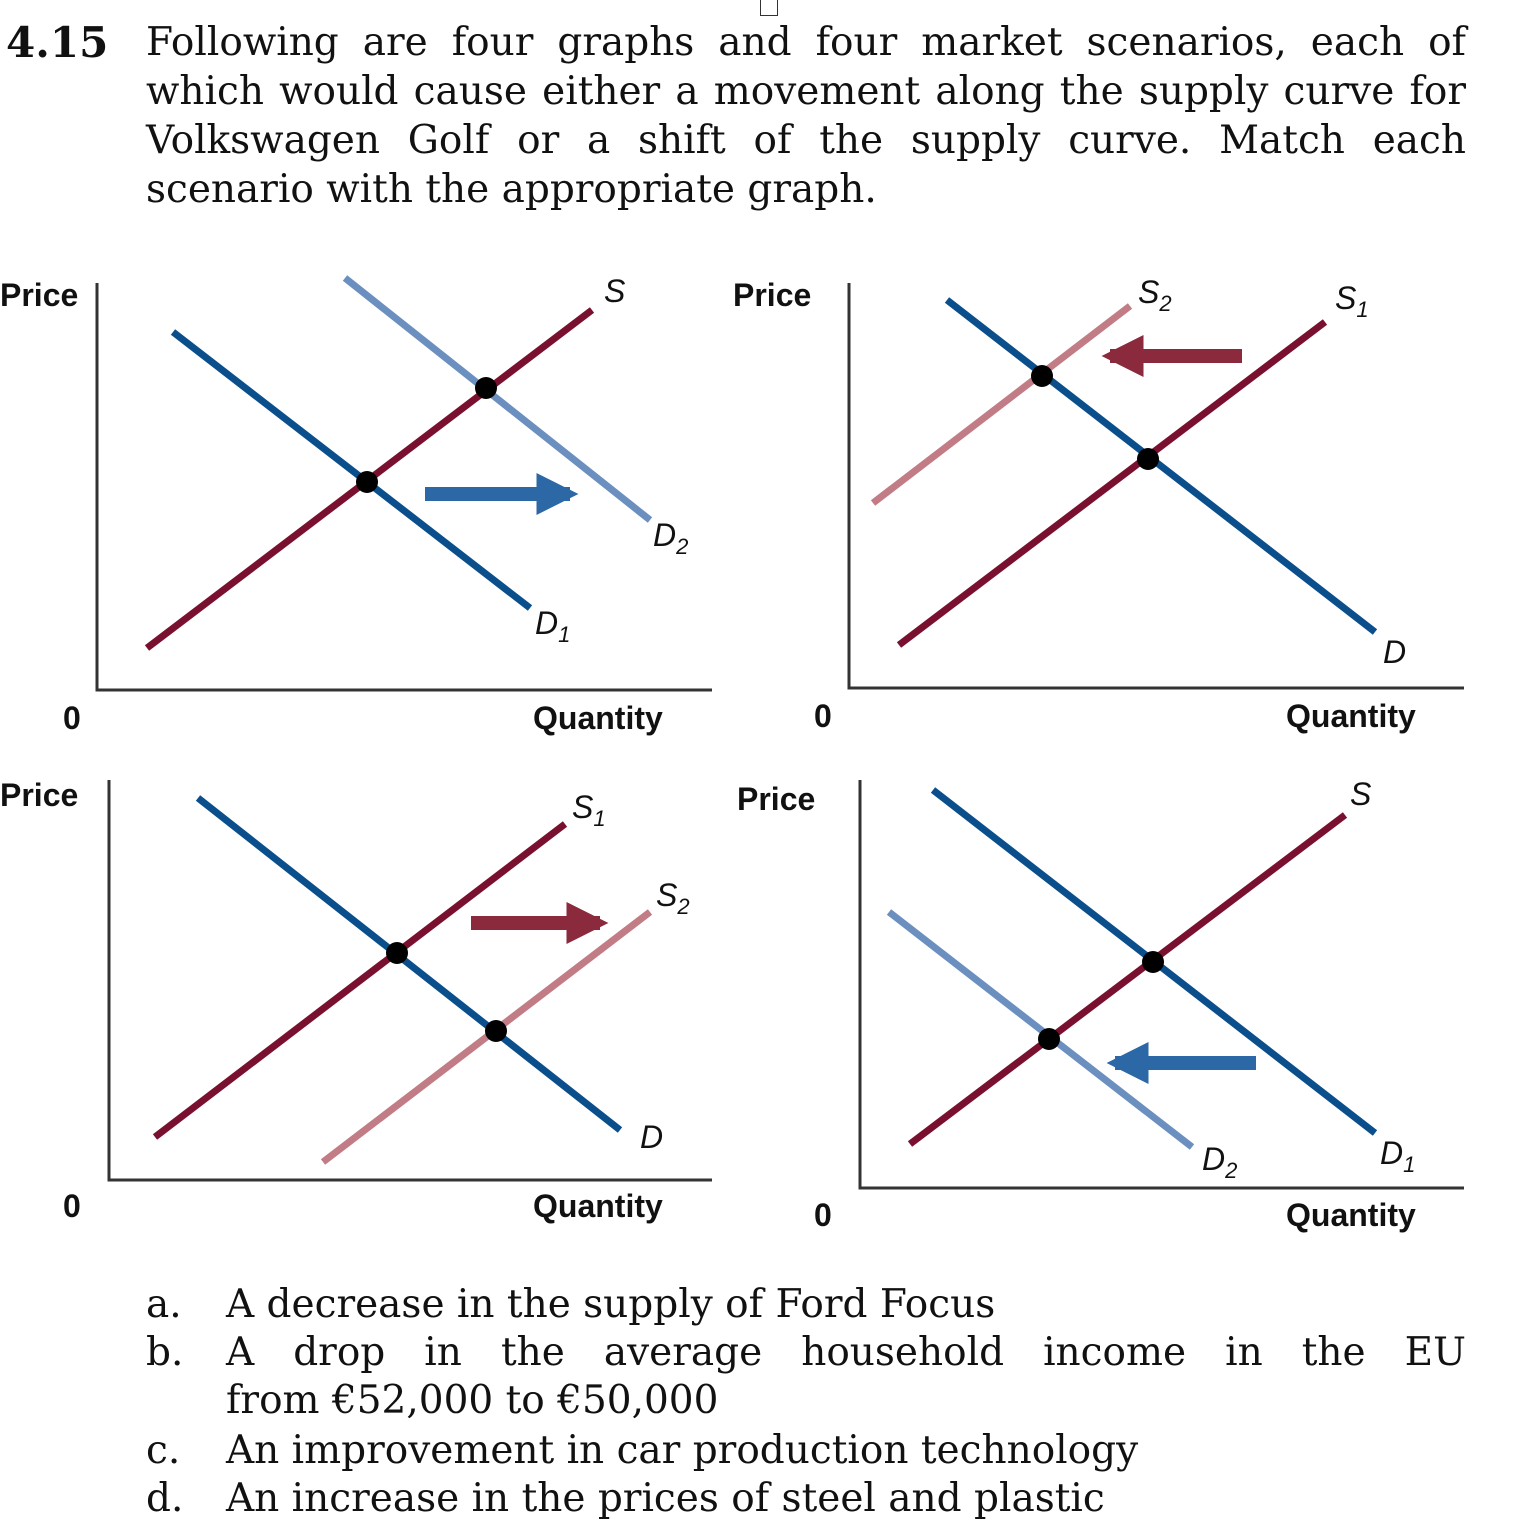  I want to click on scenario-text: A decrease in the supply of Ford Focus, so click(611, 1304).